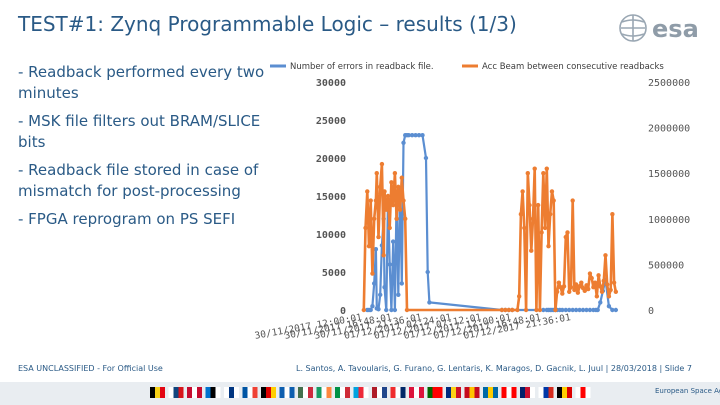 Image resolution: width=720 pixels, height=405 pixels. I want to click on y-right-tick-label: 1000000, so click(669, 220).